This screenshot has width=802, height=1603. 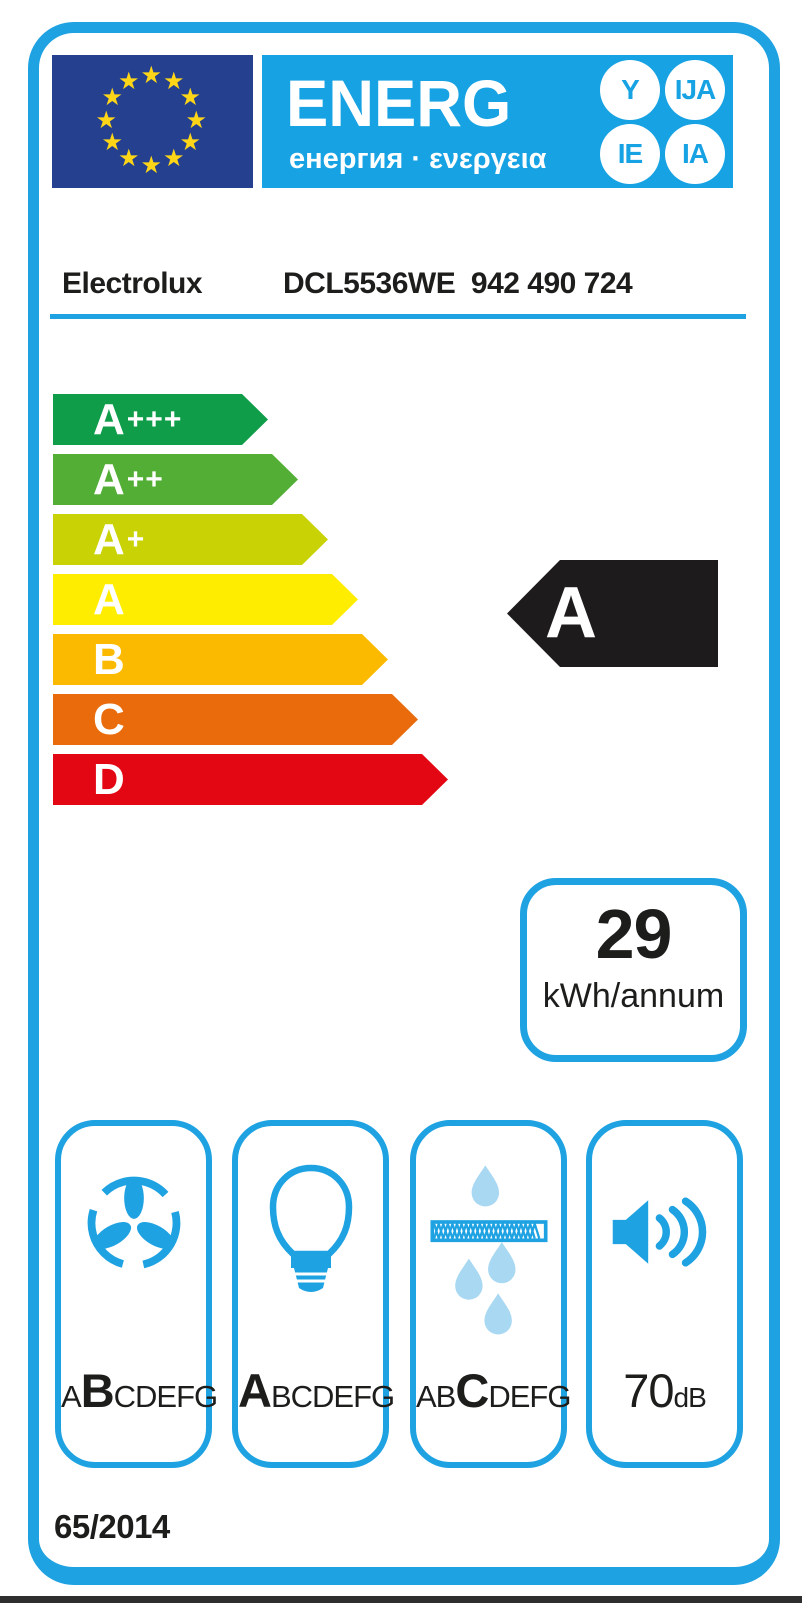 What do you see at coordinates (145, 479) in the screenshot?
I see `class-suffix: ++` at bounding box center [145, 479].